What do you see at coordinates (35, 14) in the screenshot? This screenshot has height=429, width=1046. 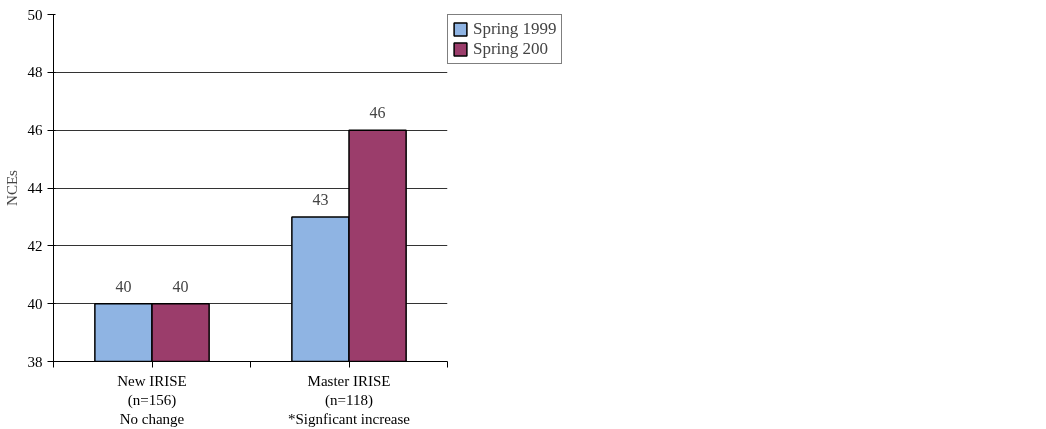 I see `y-tick-label: 50` at bounding box center [35, 14].